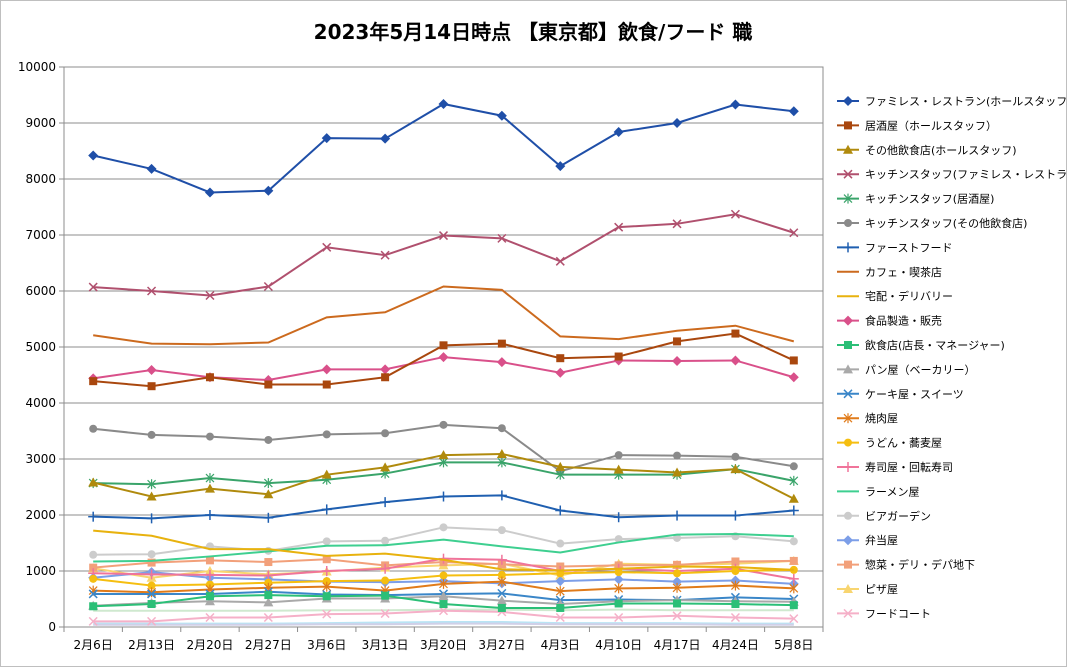 The height and width of the screenshot is (667, 1067). What do you see at coordinates (895, 467) in the screenshot?
I see `legend-entry: 寿司屋・回転寿司` at bounding box center [895, 467].